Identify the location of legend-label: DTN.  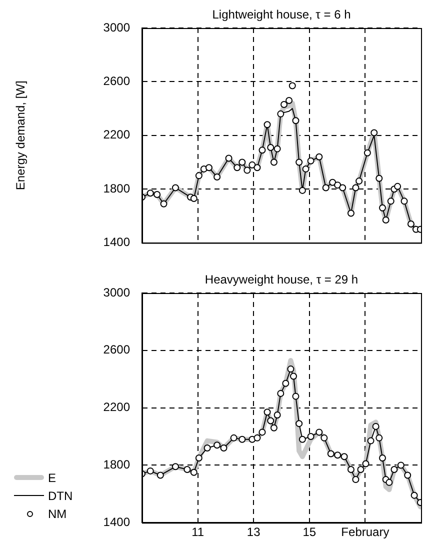
(60, 496).